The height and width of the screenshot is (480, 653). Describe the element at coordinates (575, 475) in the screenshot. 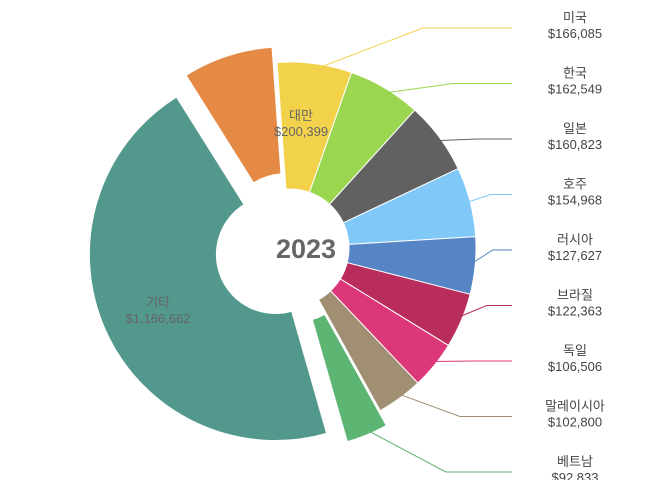

I see `slice-9-value-label: $92,833` at that location.